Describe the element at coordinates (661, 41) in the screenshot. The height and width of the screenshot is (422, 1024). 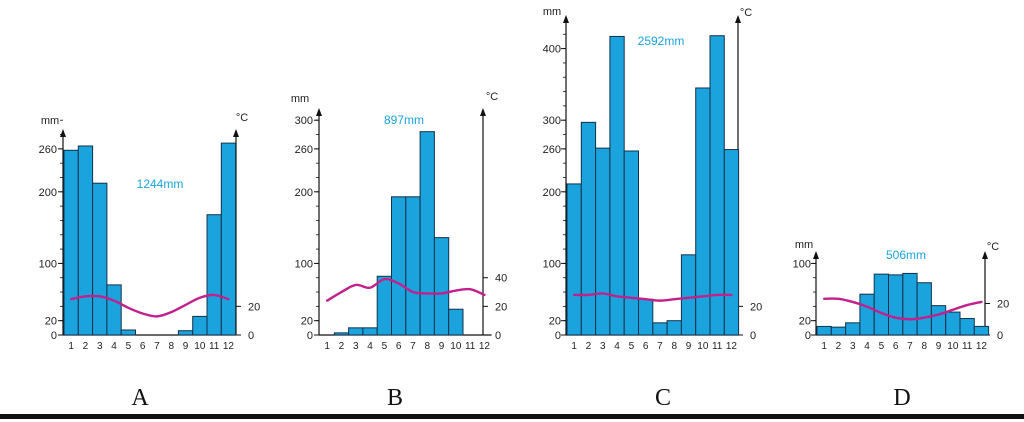
I see `annual-total-label: 2592mm` at that location.